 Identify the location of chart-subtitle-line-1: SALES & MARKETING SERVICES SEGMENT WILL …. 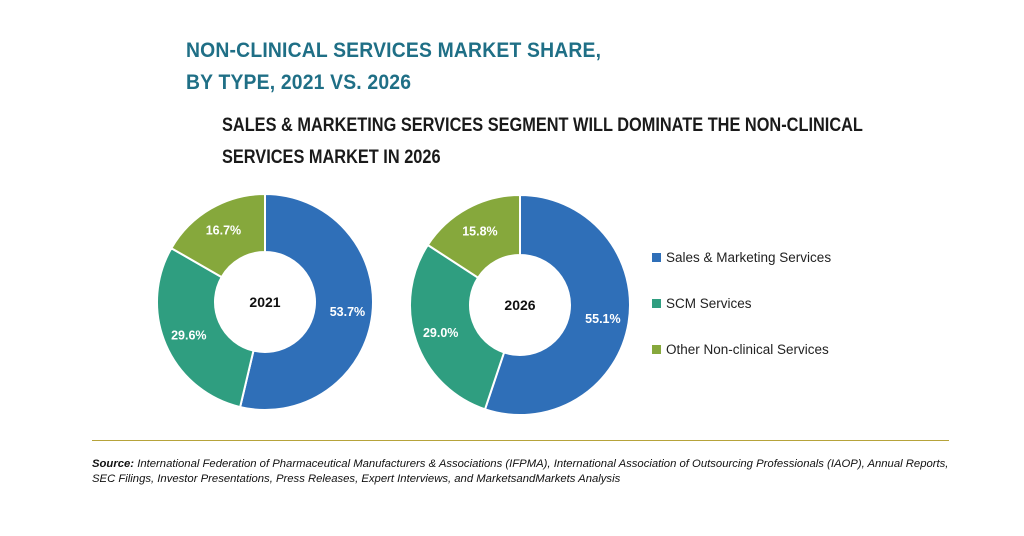
(542, 125).